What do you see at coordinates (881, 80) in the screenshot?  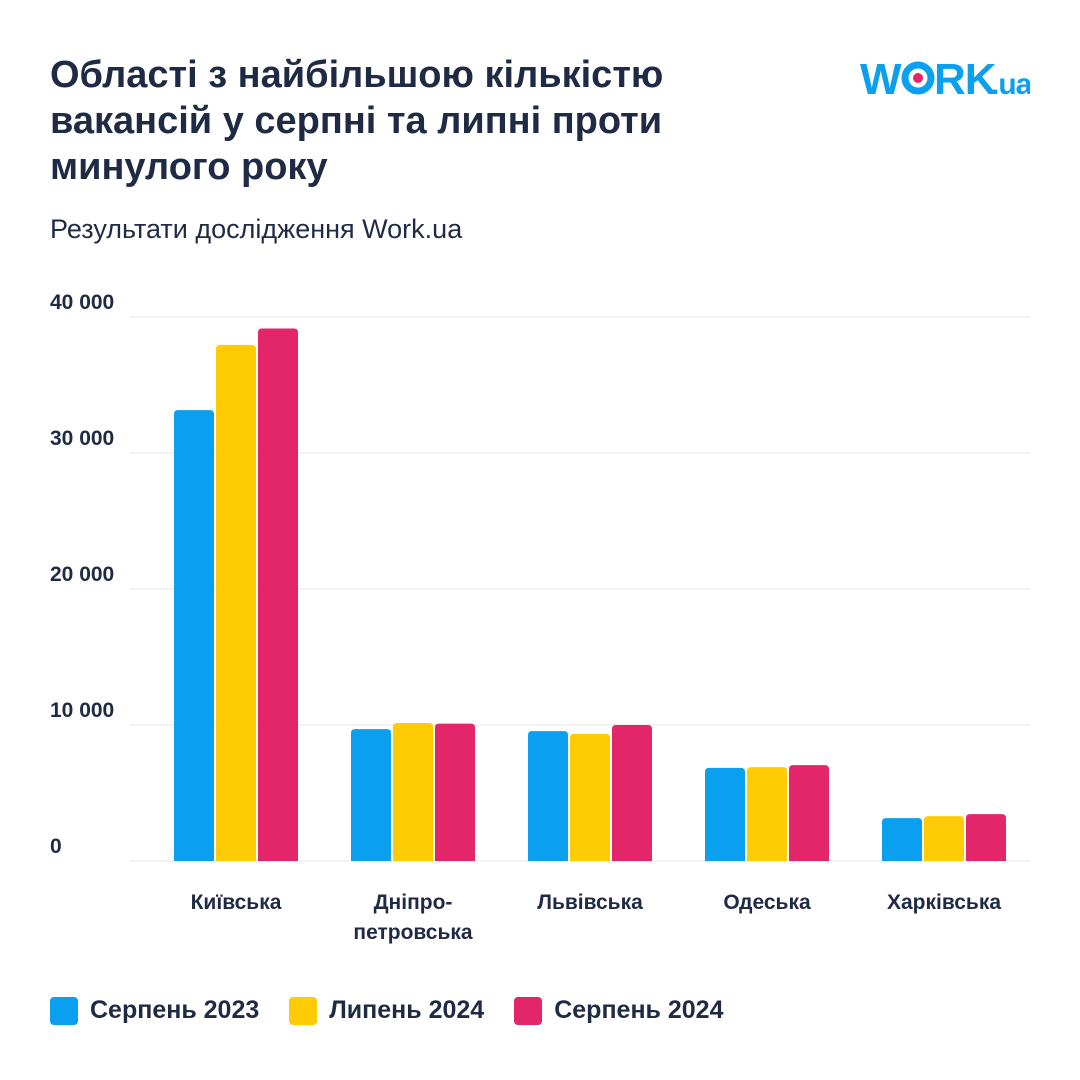 I see `svg-text: W` at bounding box center [881, 80].